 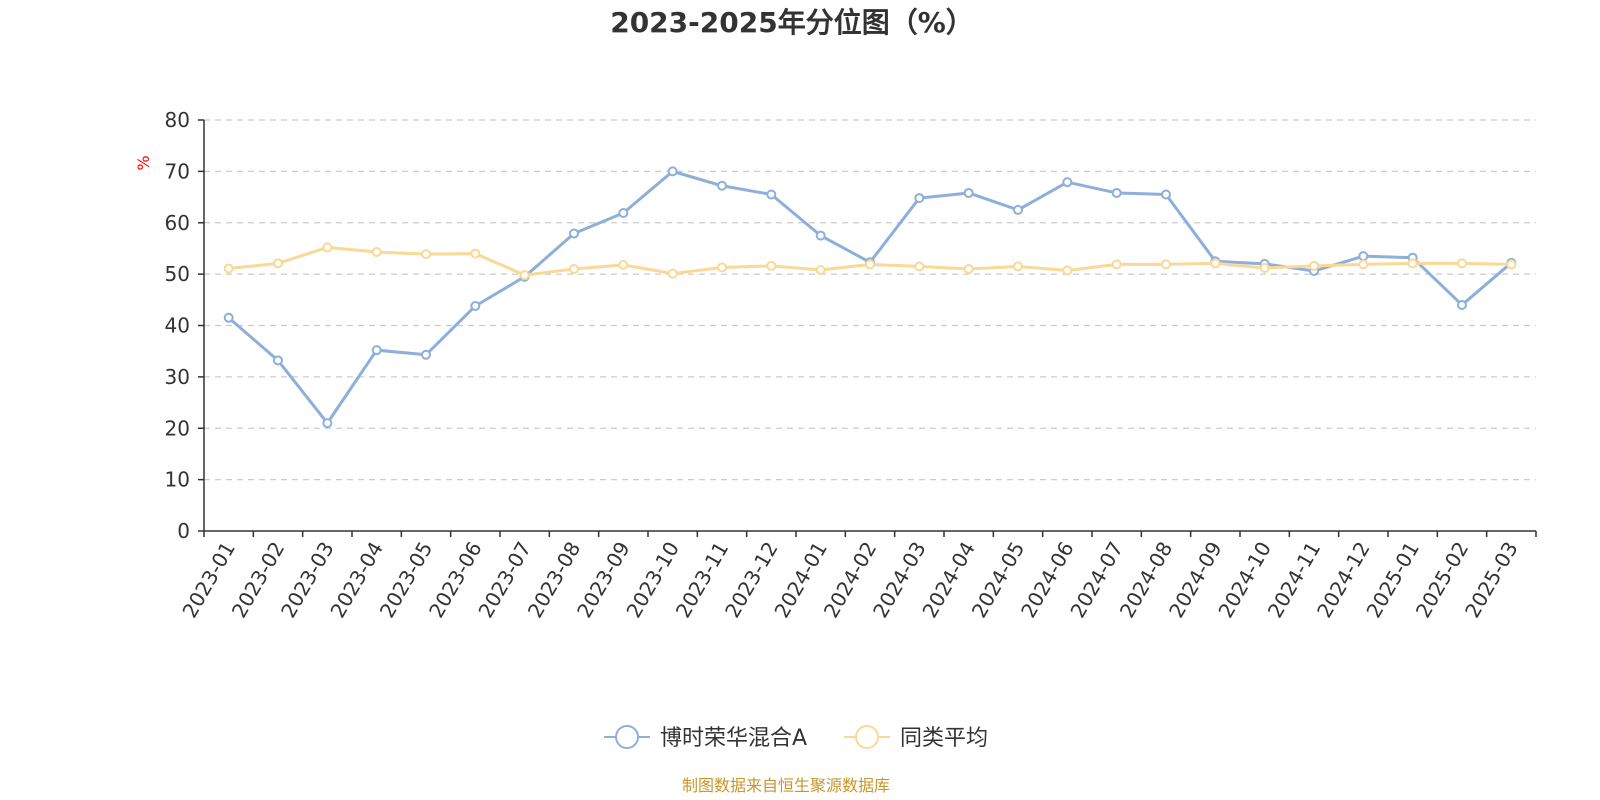 I want to click on y-tick-label: 80, so click(x=177, y=120).